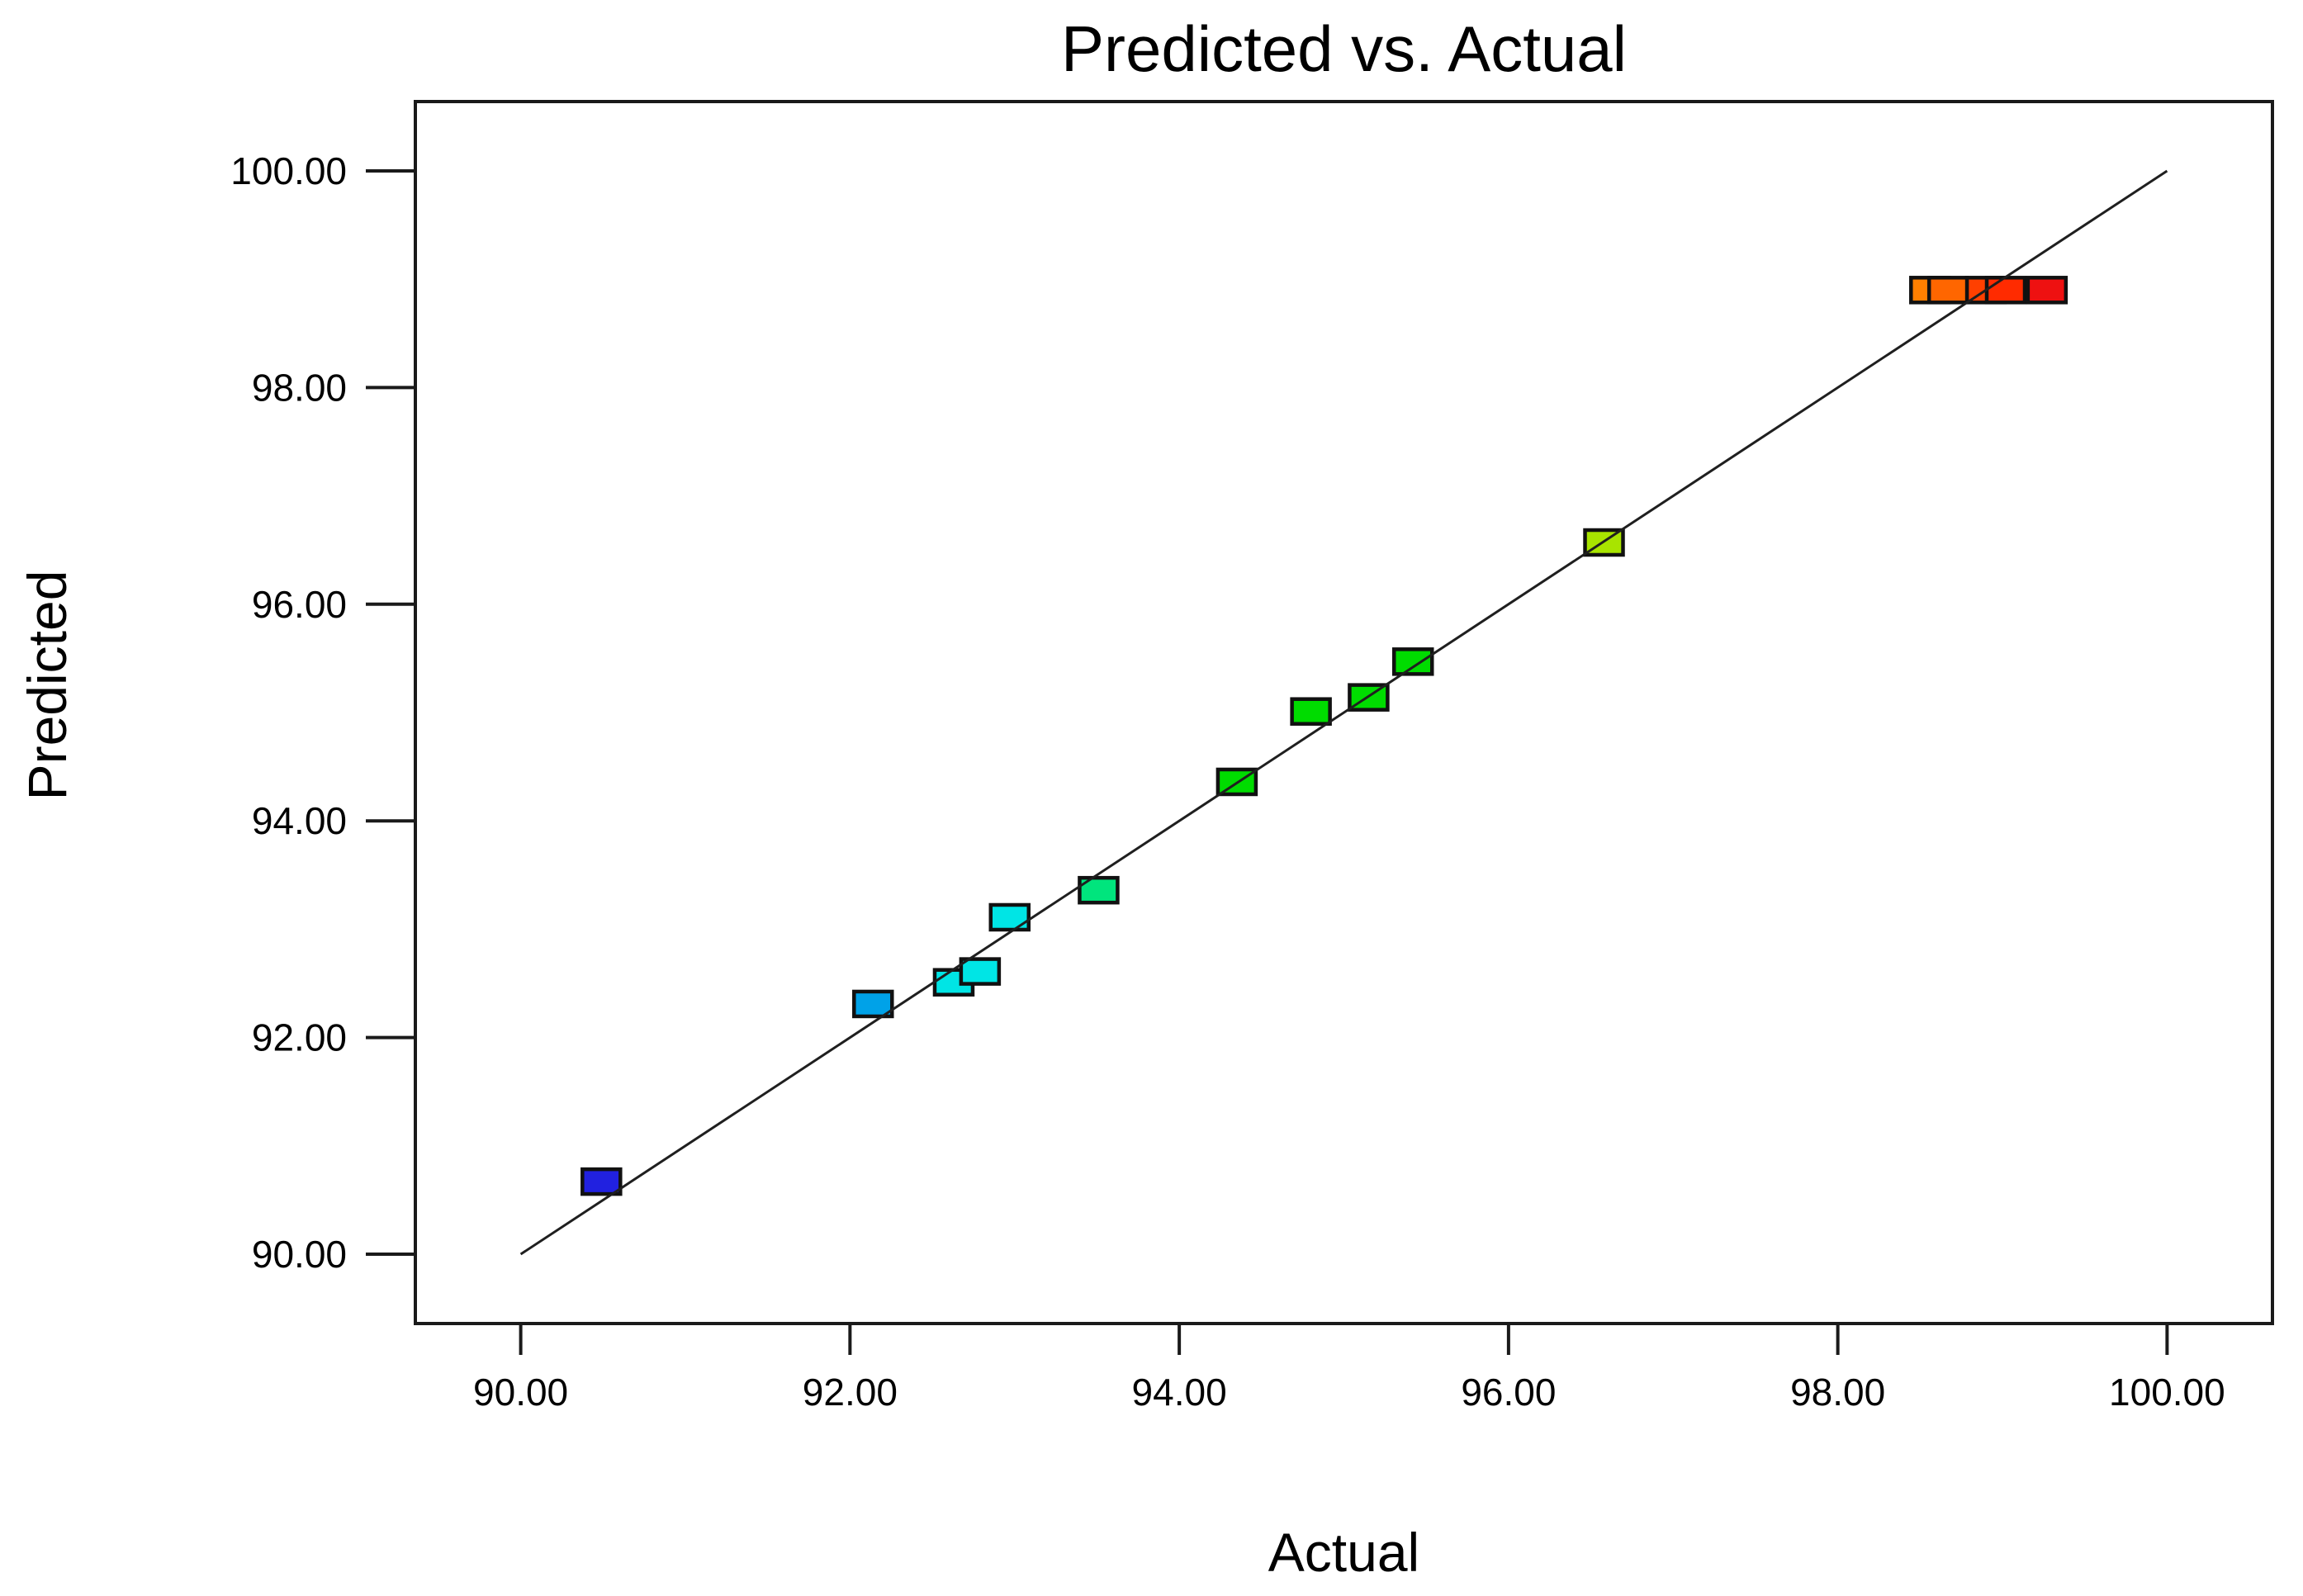 The width and height of the screenshot is (2303, 1596). I want to click on y-tick-label: 96.00, so click(299, 604).